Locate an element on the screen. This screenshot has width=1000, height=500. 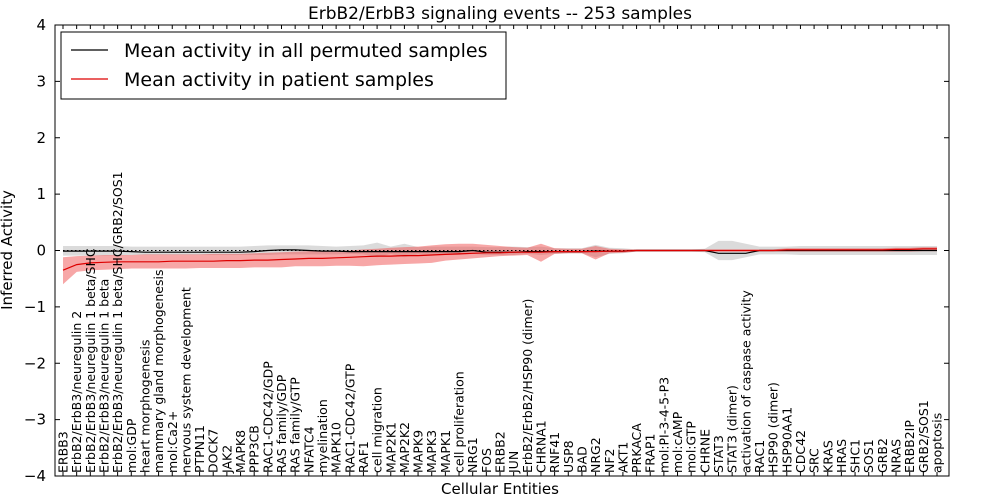
x-tick-label: MAPK10 is located at coordinates (336, 447).